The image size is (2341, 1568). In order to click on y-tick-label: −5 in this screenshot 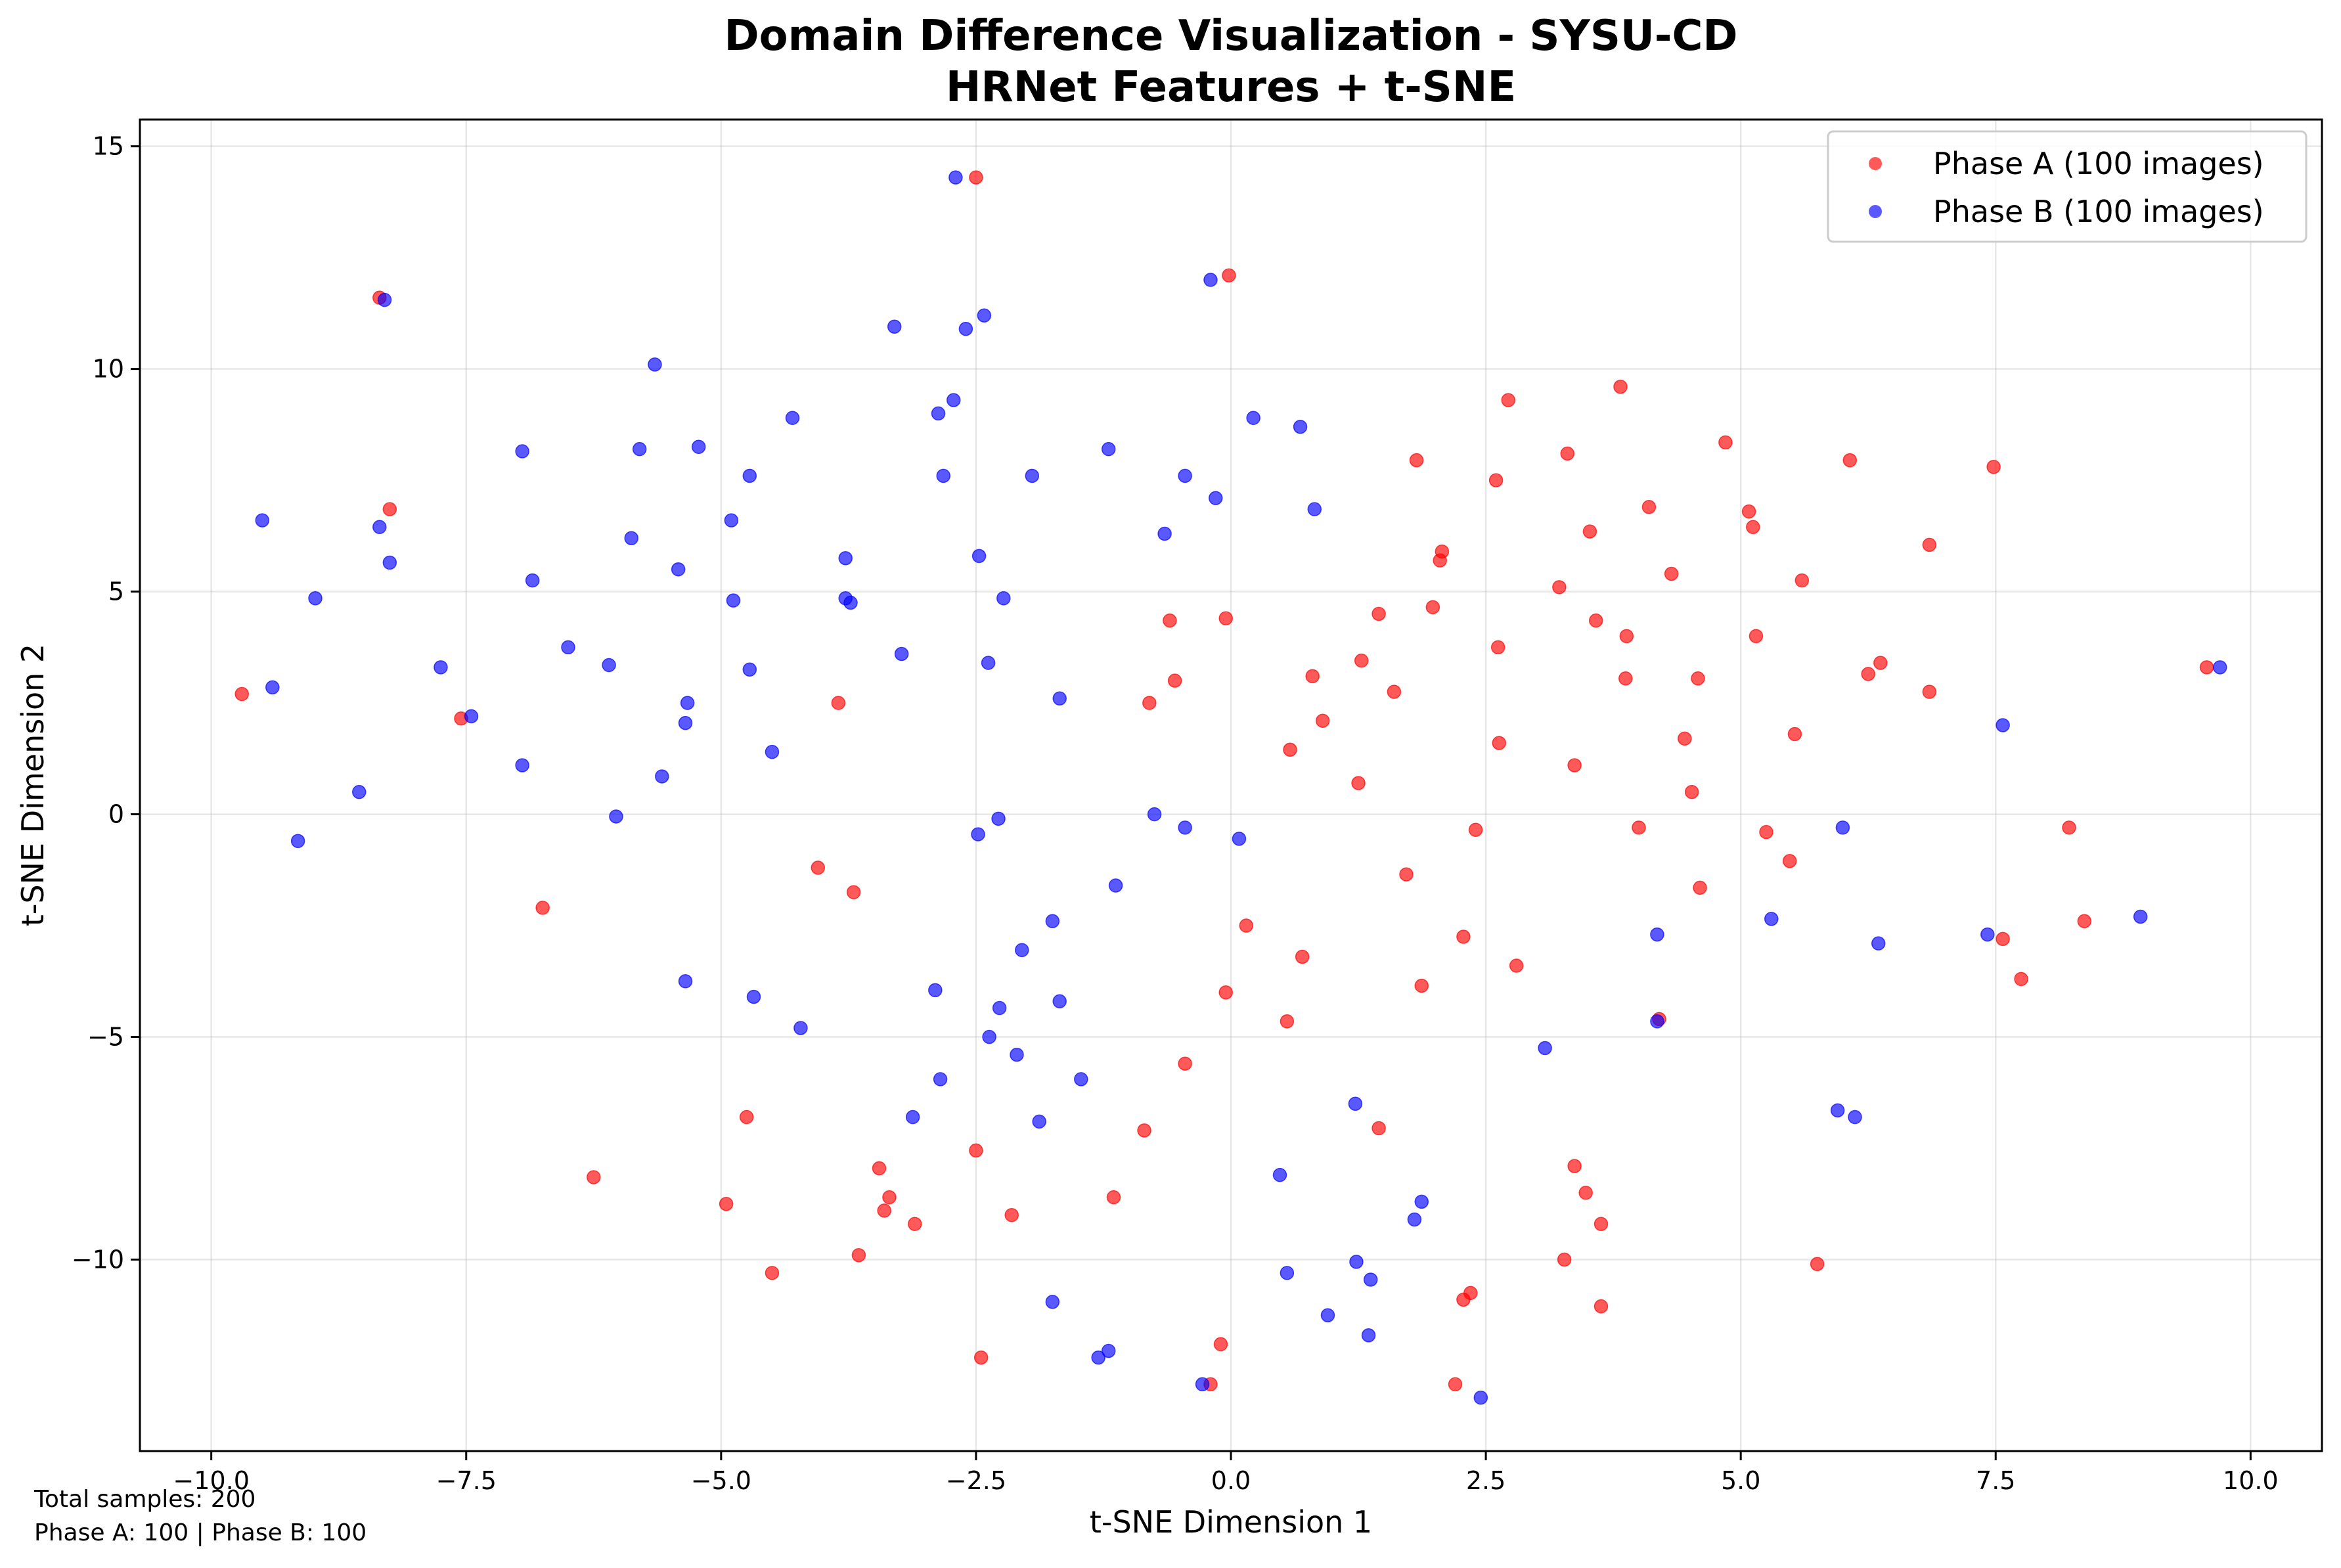, I will do `click(105, 1037)`.